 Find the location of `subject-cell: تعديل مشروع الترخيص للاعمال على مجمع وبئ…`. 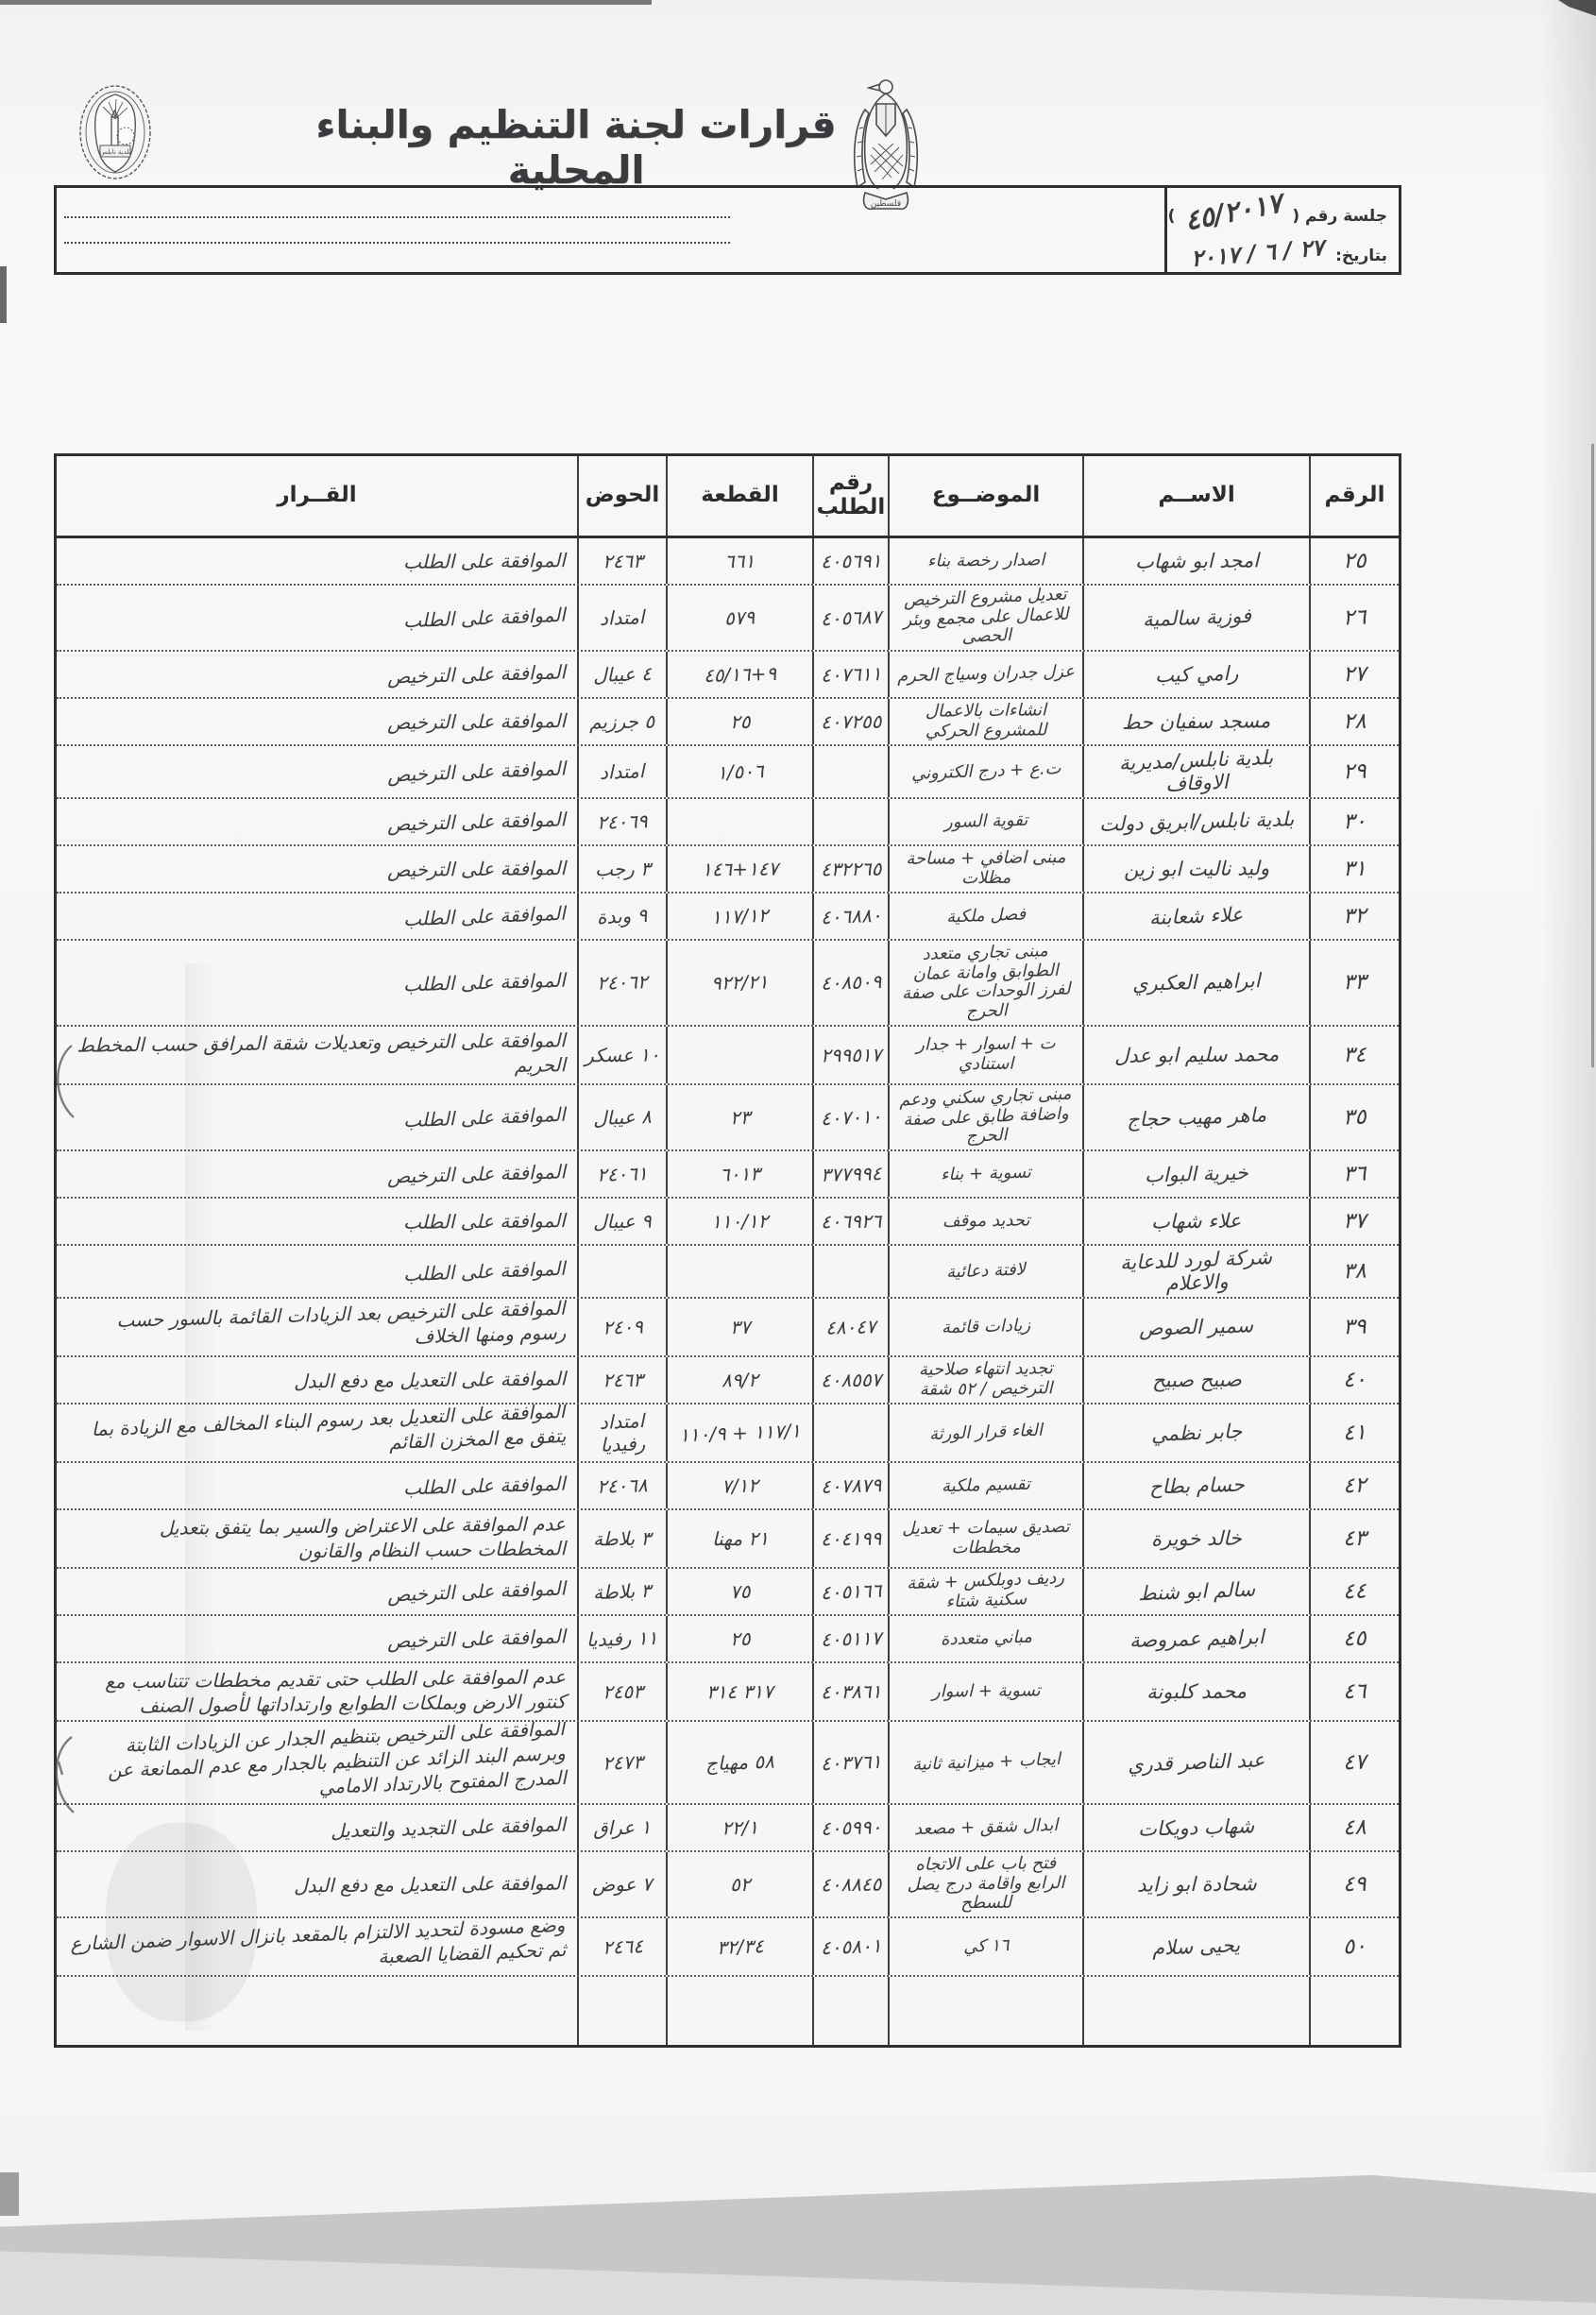

subject-cell: تعديل مشروع الترخيص للاعمال على مجمع وبئ… is located at coordinates (985, 618).